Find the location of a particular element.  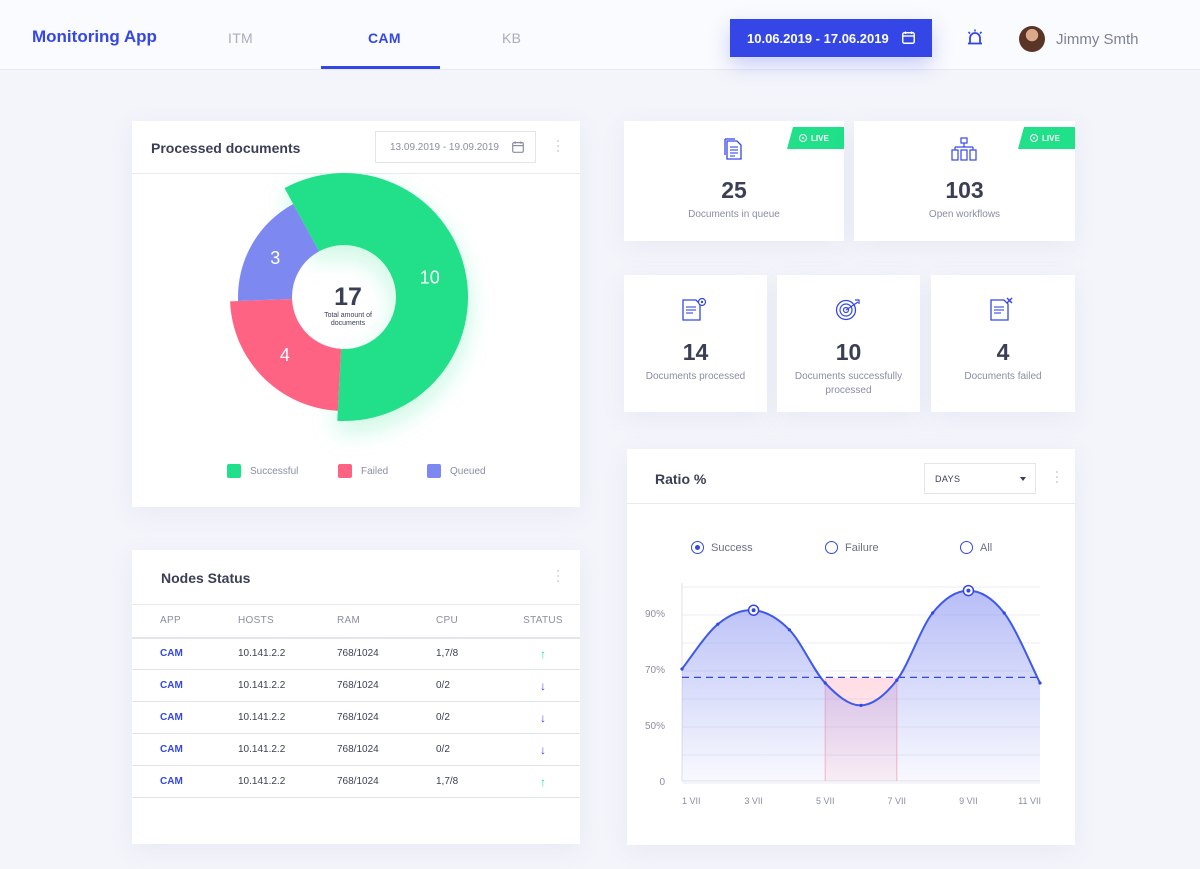

donut-slice-successful is located at coordinates (376, 297).